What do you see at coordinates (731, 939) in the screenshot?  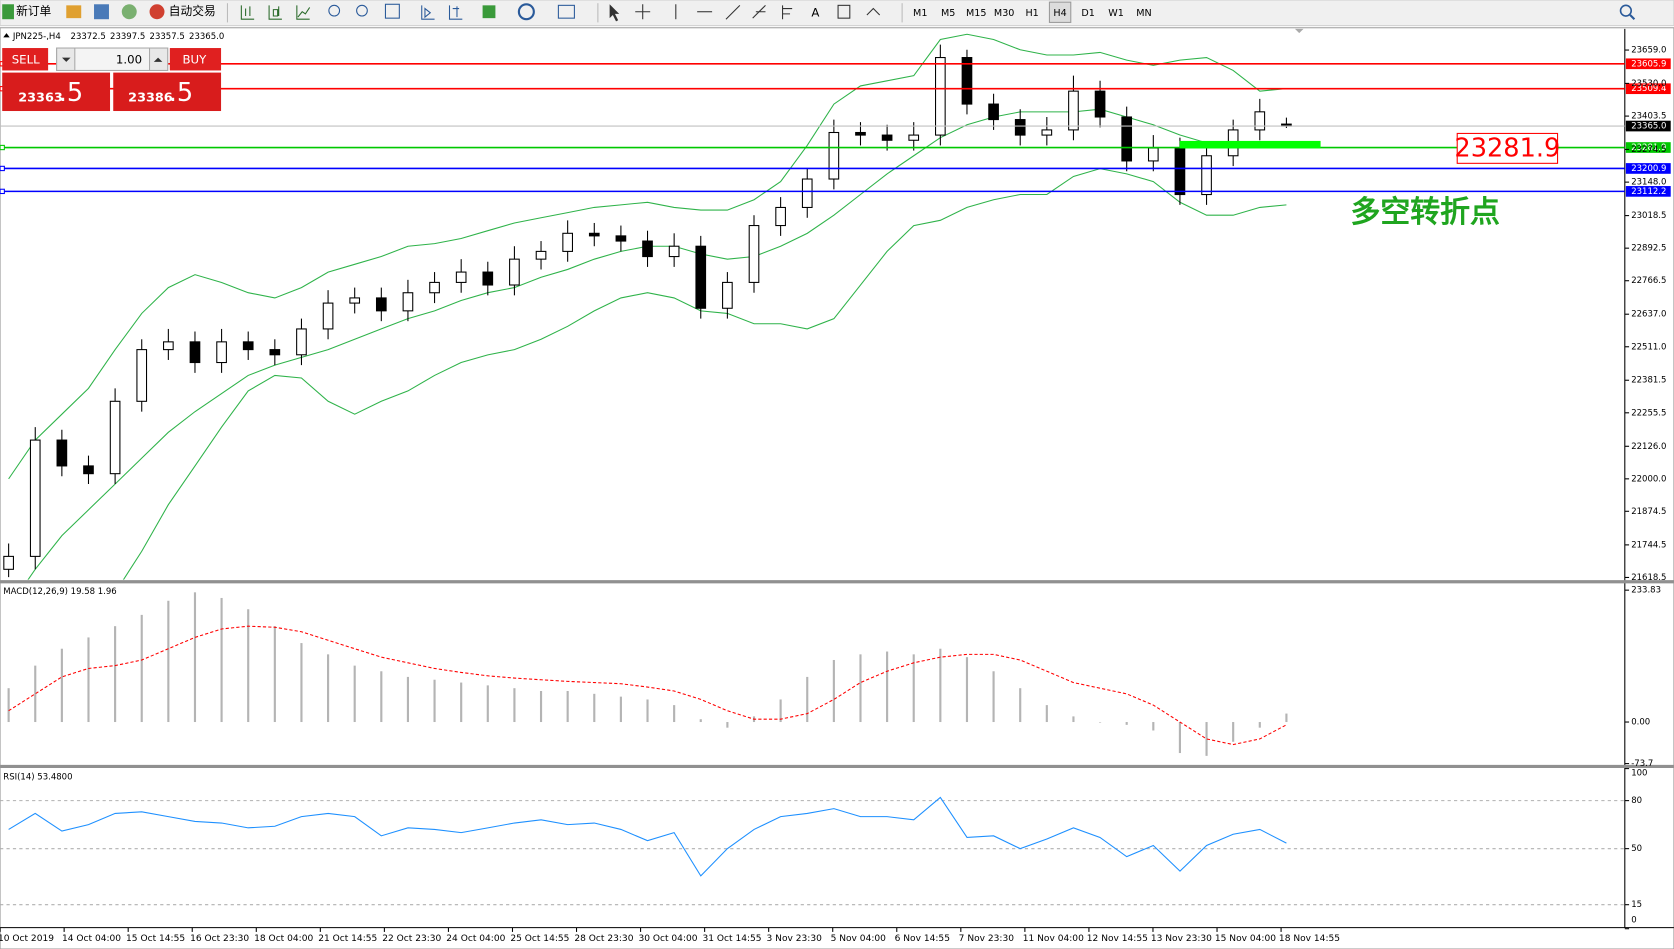 I see `x-tick-label: 31 Oct 14:55` at bounding box center [731, 939].